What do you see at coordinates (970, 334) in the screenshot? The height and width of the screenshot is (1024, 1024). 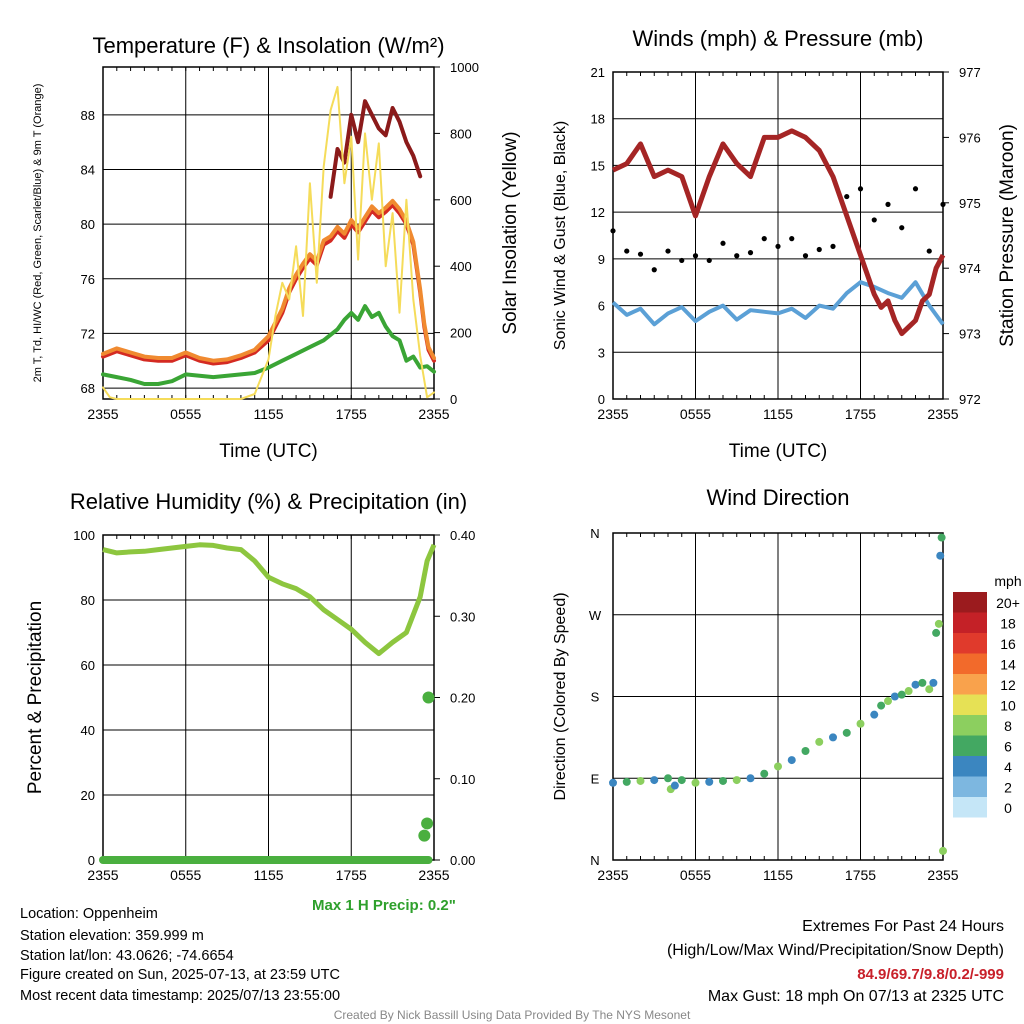 I see `y-right-tick-label: 973` at bounding box center [970, 334].